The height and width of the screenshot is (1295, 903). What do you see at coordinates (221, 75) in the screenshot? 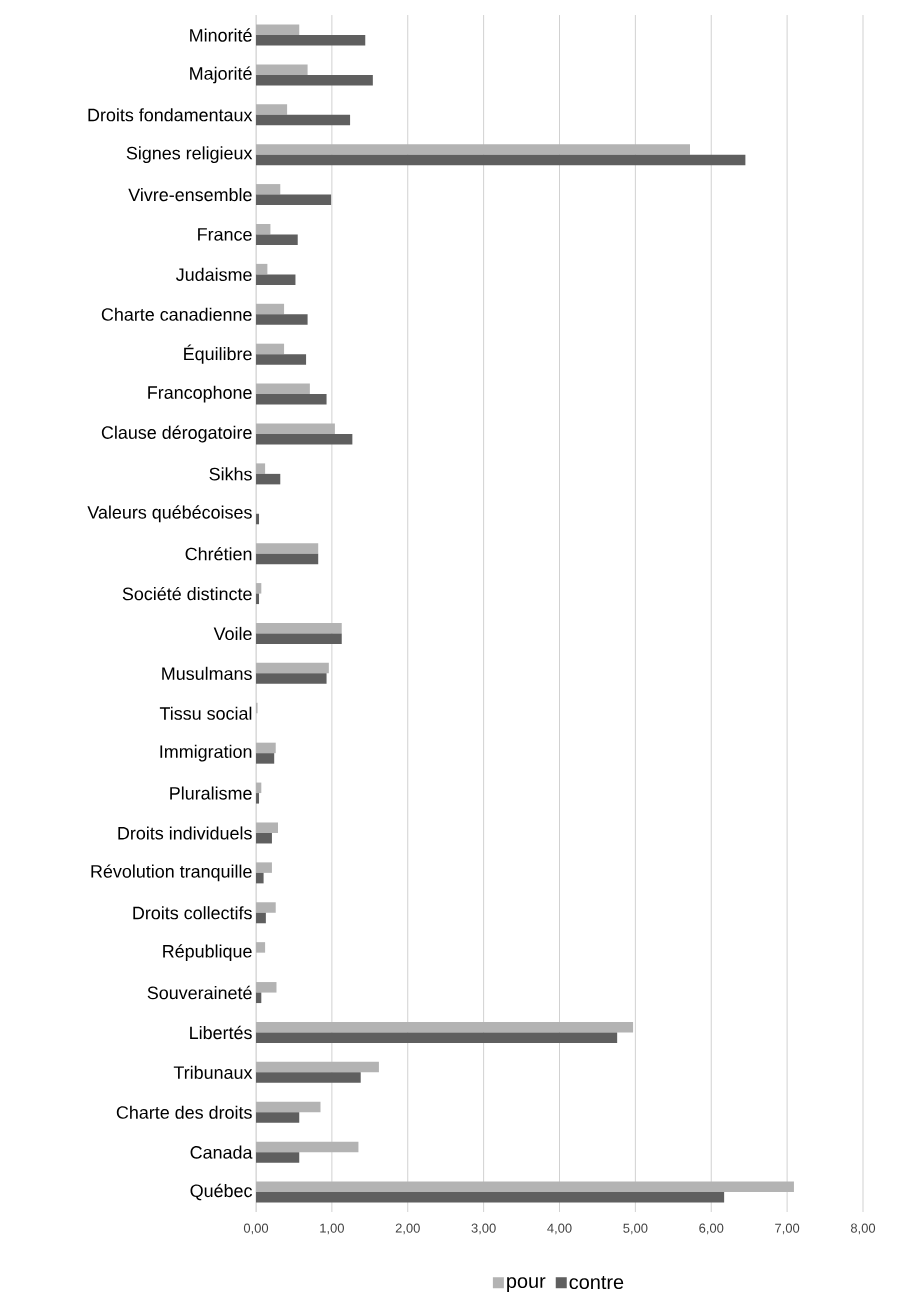
I see `y-tick-label: Majorité` at bounding box center [221, 75].